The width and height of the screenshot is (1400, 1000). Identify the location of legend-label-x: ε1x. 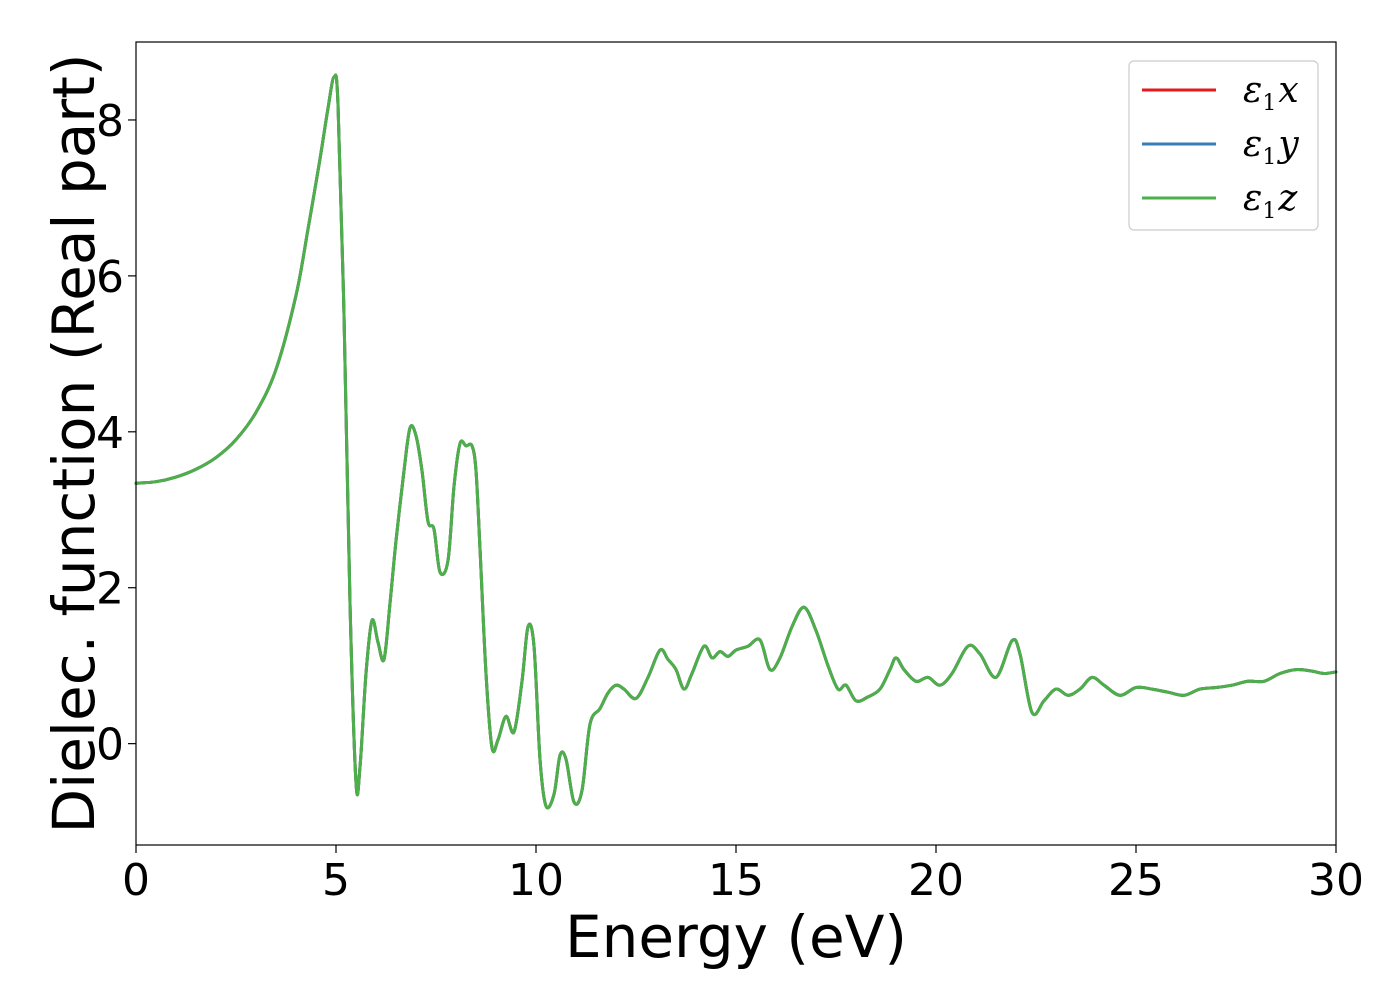
(1271, 93).